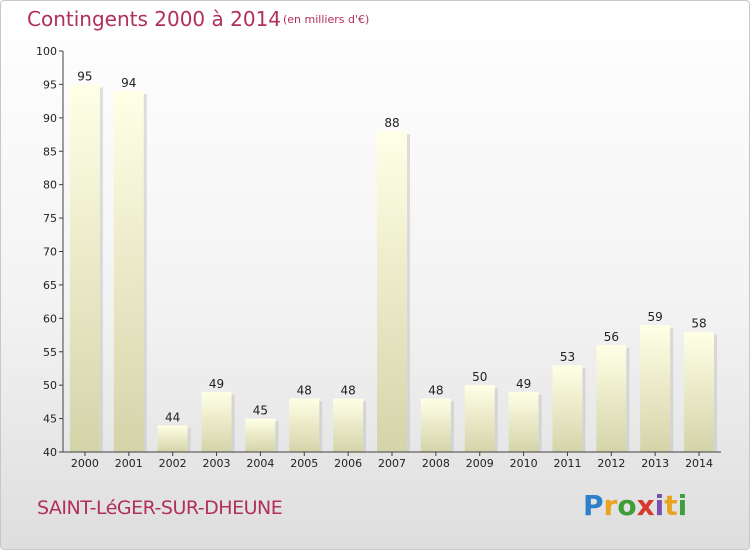 This screenshot has height=550, width=750. I want to click on bar-2000, so click(84, 268).